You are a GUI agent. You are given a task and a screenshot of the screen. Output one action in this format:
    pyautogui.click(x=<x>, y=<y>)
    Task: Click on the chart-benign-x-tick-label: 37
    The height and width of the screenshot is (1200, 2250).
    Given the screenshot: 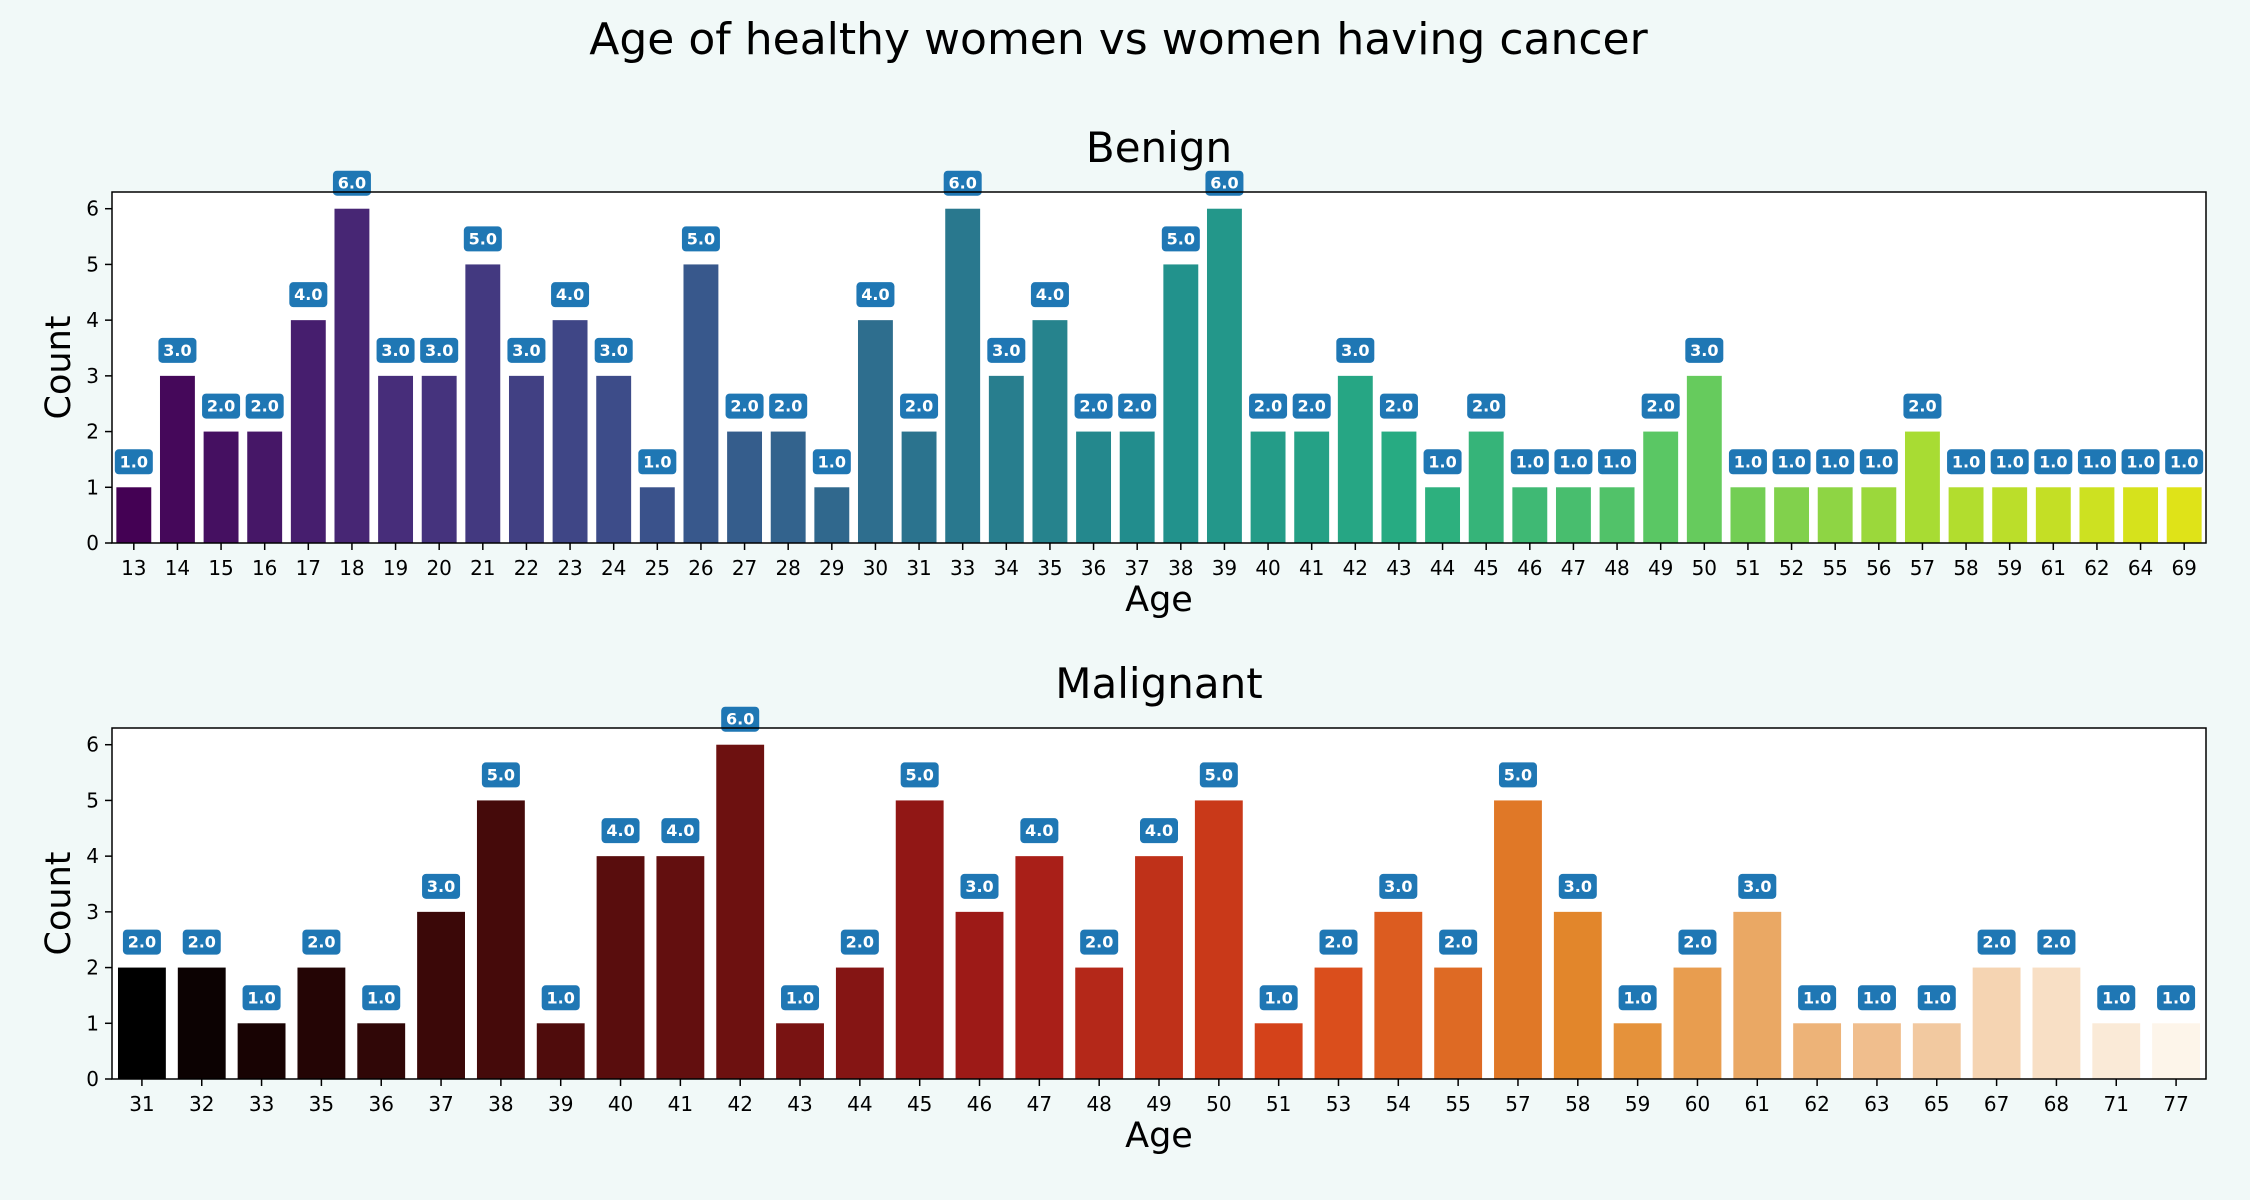 What is the action you would take?
    pyautogui.click(x=1136, y=568)
    